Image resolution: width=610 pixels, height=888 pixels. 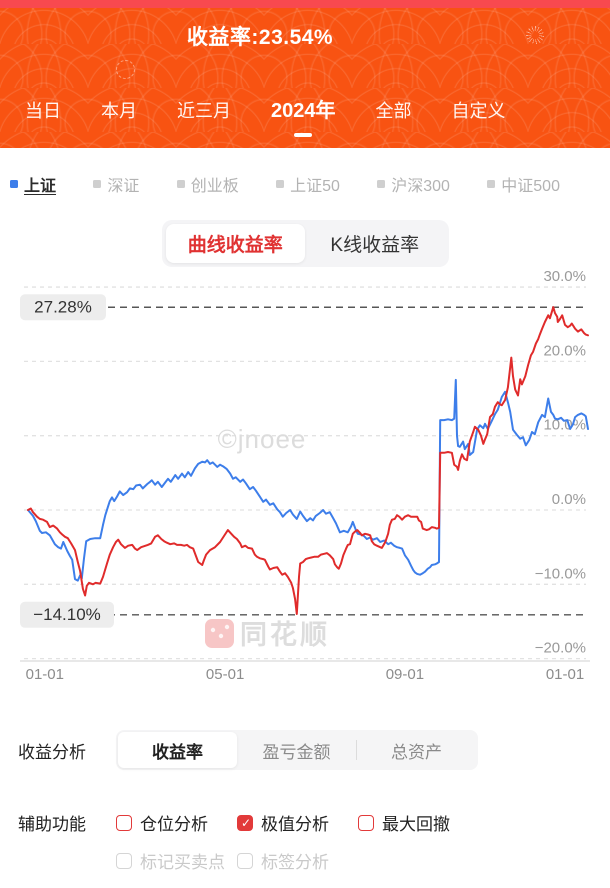 I want to click on legend-item-1: 深证, so click(x=116, y=184).